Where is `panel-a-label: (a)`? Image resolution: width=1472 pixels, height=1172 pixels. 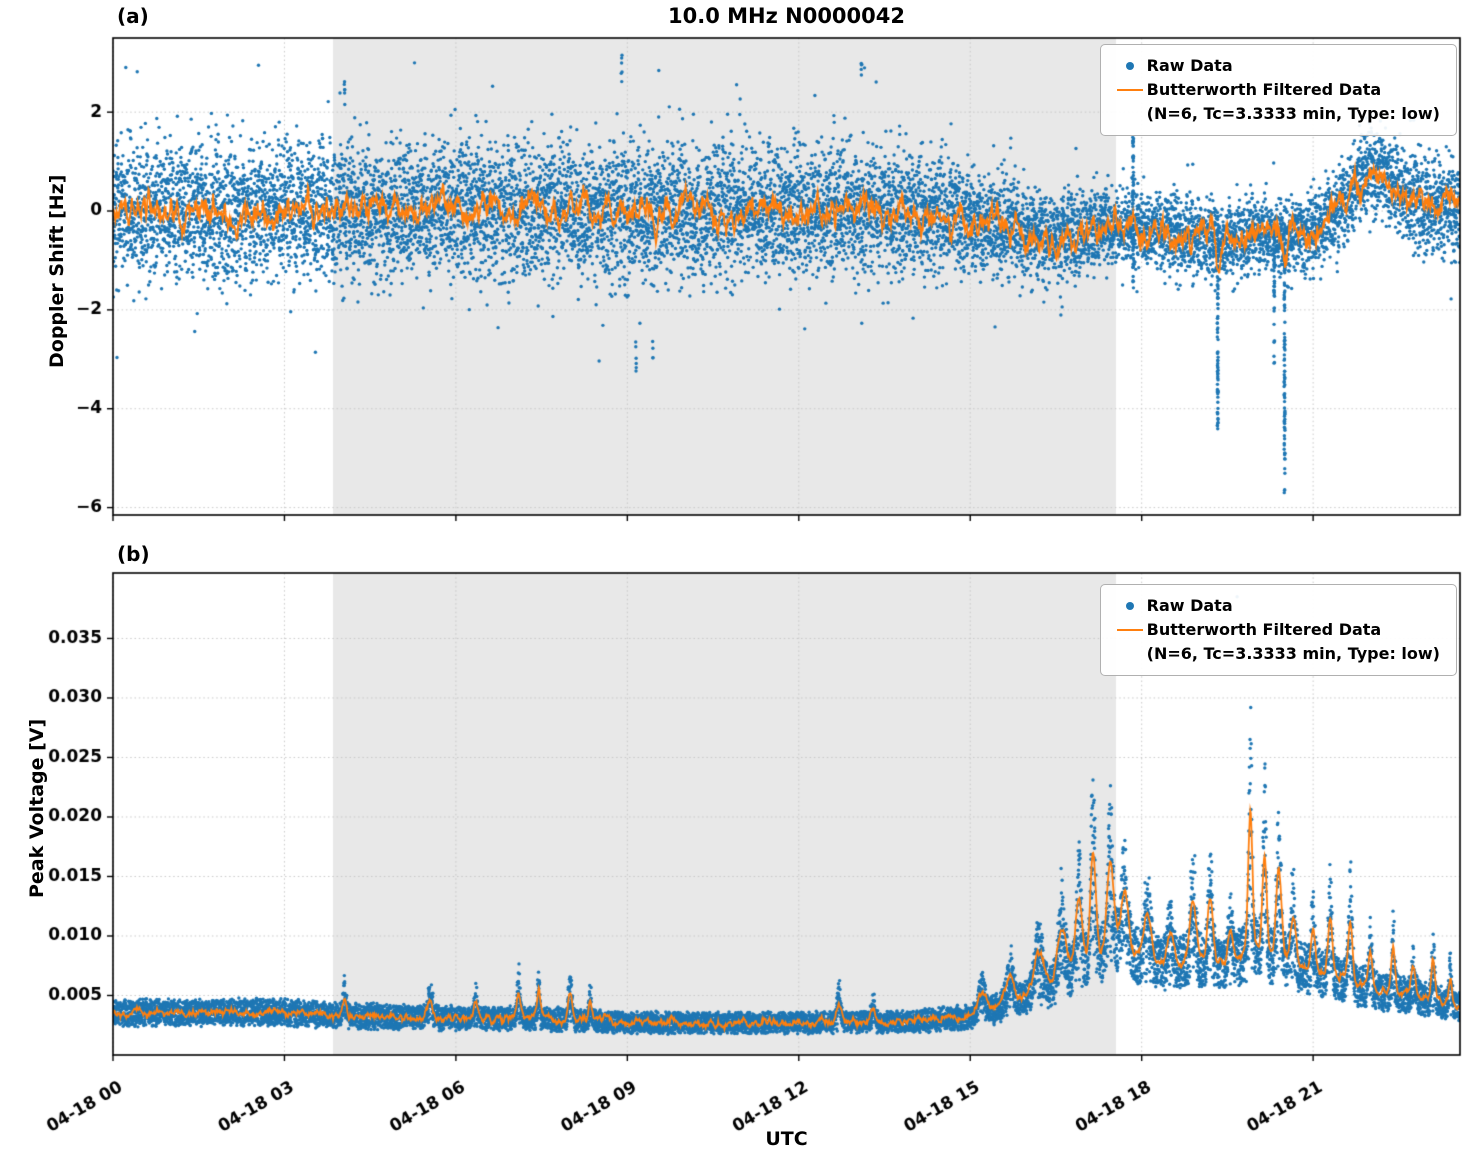
panel-a-label: (a) is located at coordinates (133, 16).